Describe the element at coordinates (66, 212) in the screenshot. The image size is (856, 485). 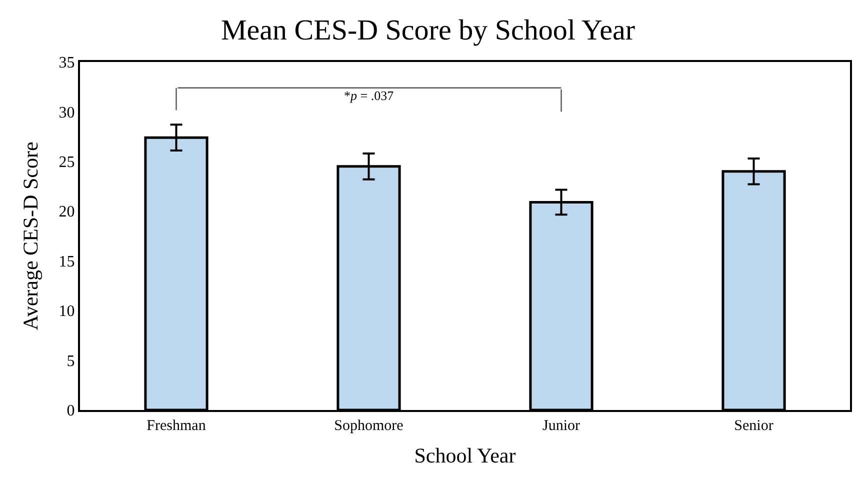
I see `y-tick-label: 20` at that location.